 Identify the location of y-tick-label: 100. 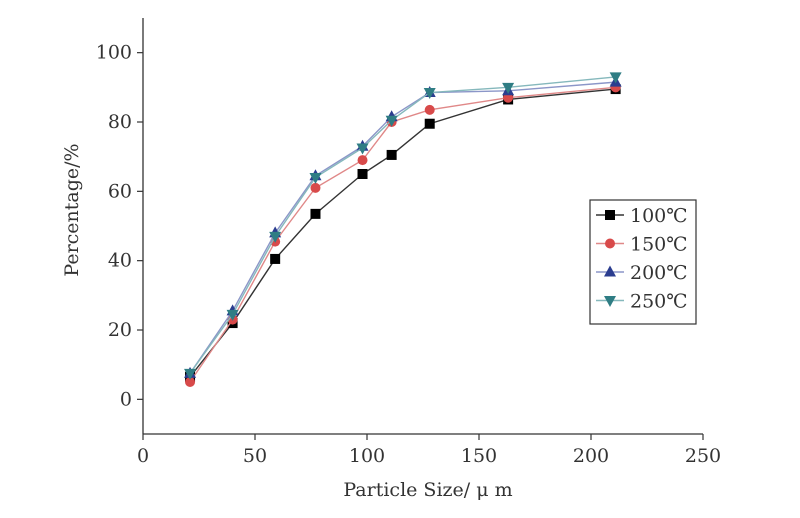
(114, 53).